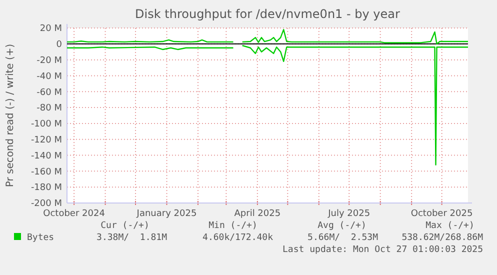 The height and width of the screenshot is (275, 497). I want to click on text: Min (-/+), so click(233, 226).